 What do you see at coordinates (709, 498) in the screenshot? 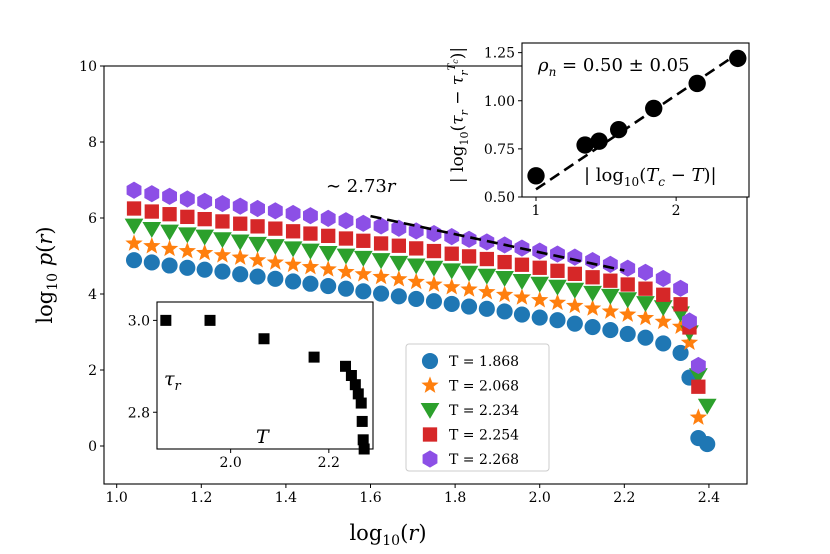
I see `x-tick-label: 2.4` at bounding box center [709, 498].